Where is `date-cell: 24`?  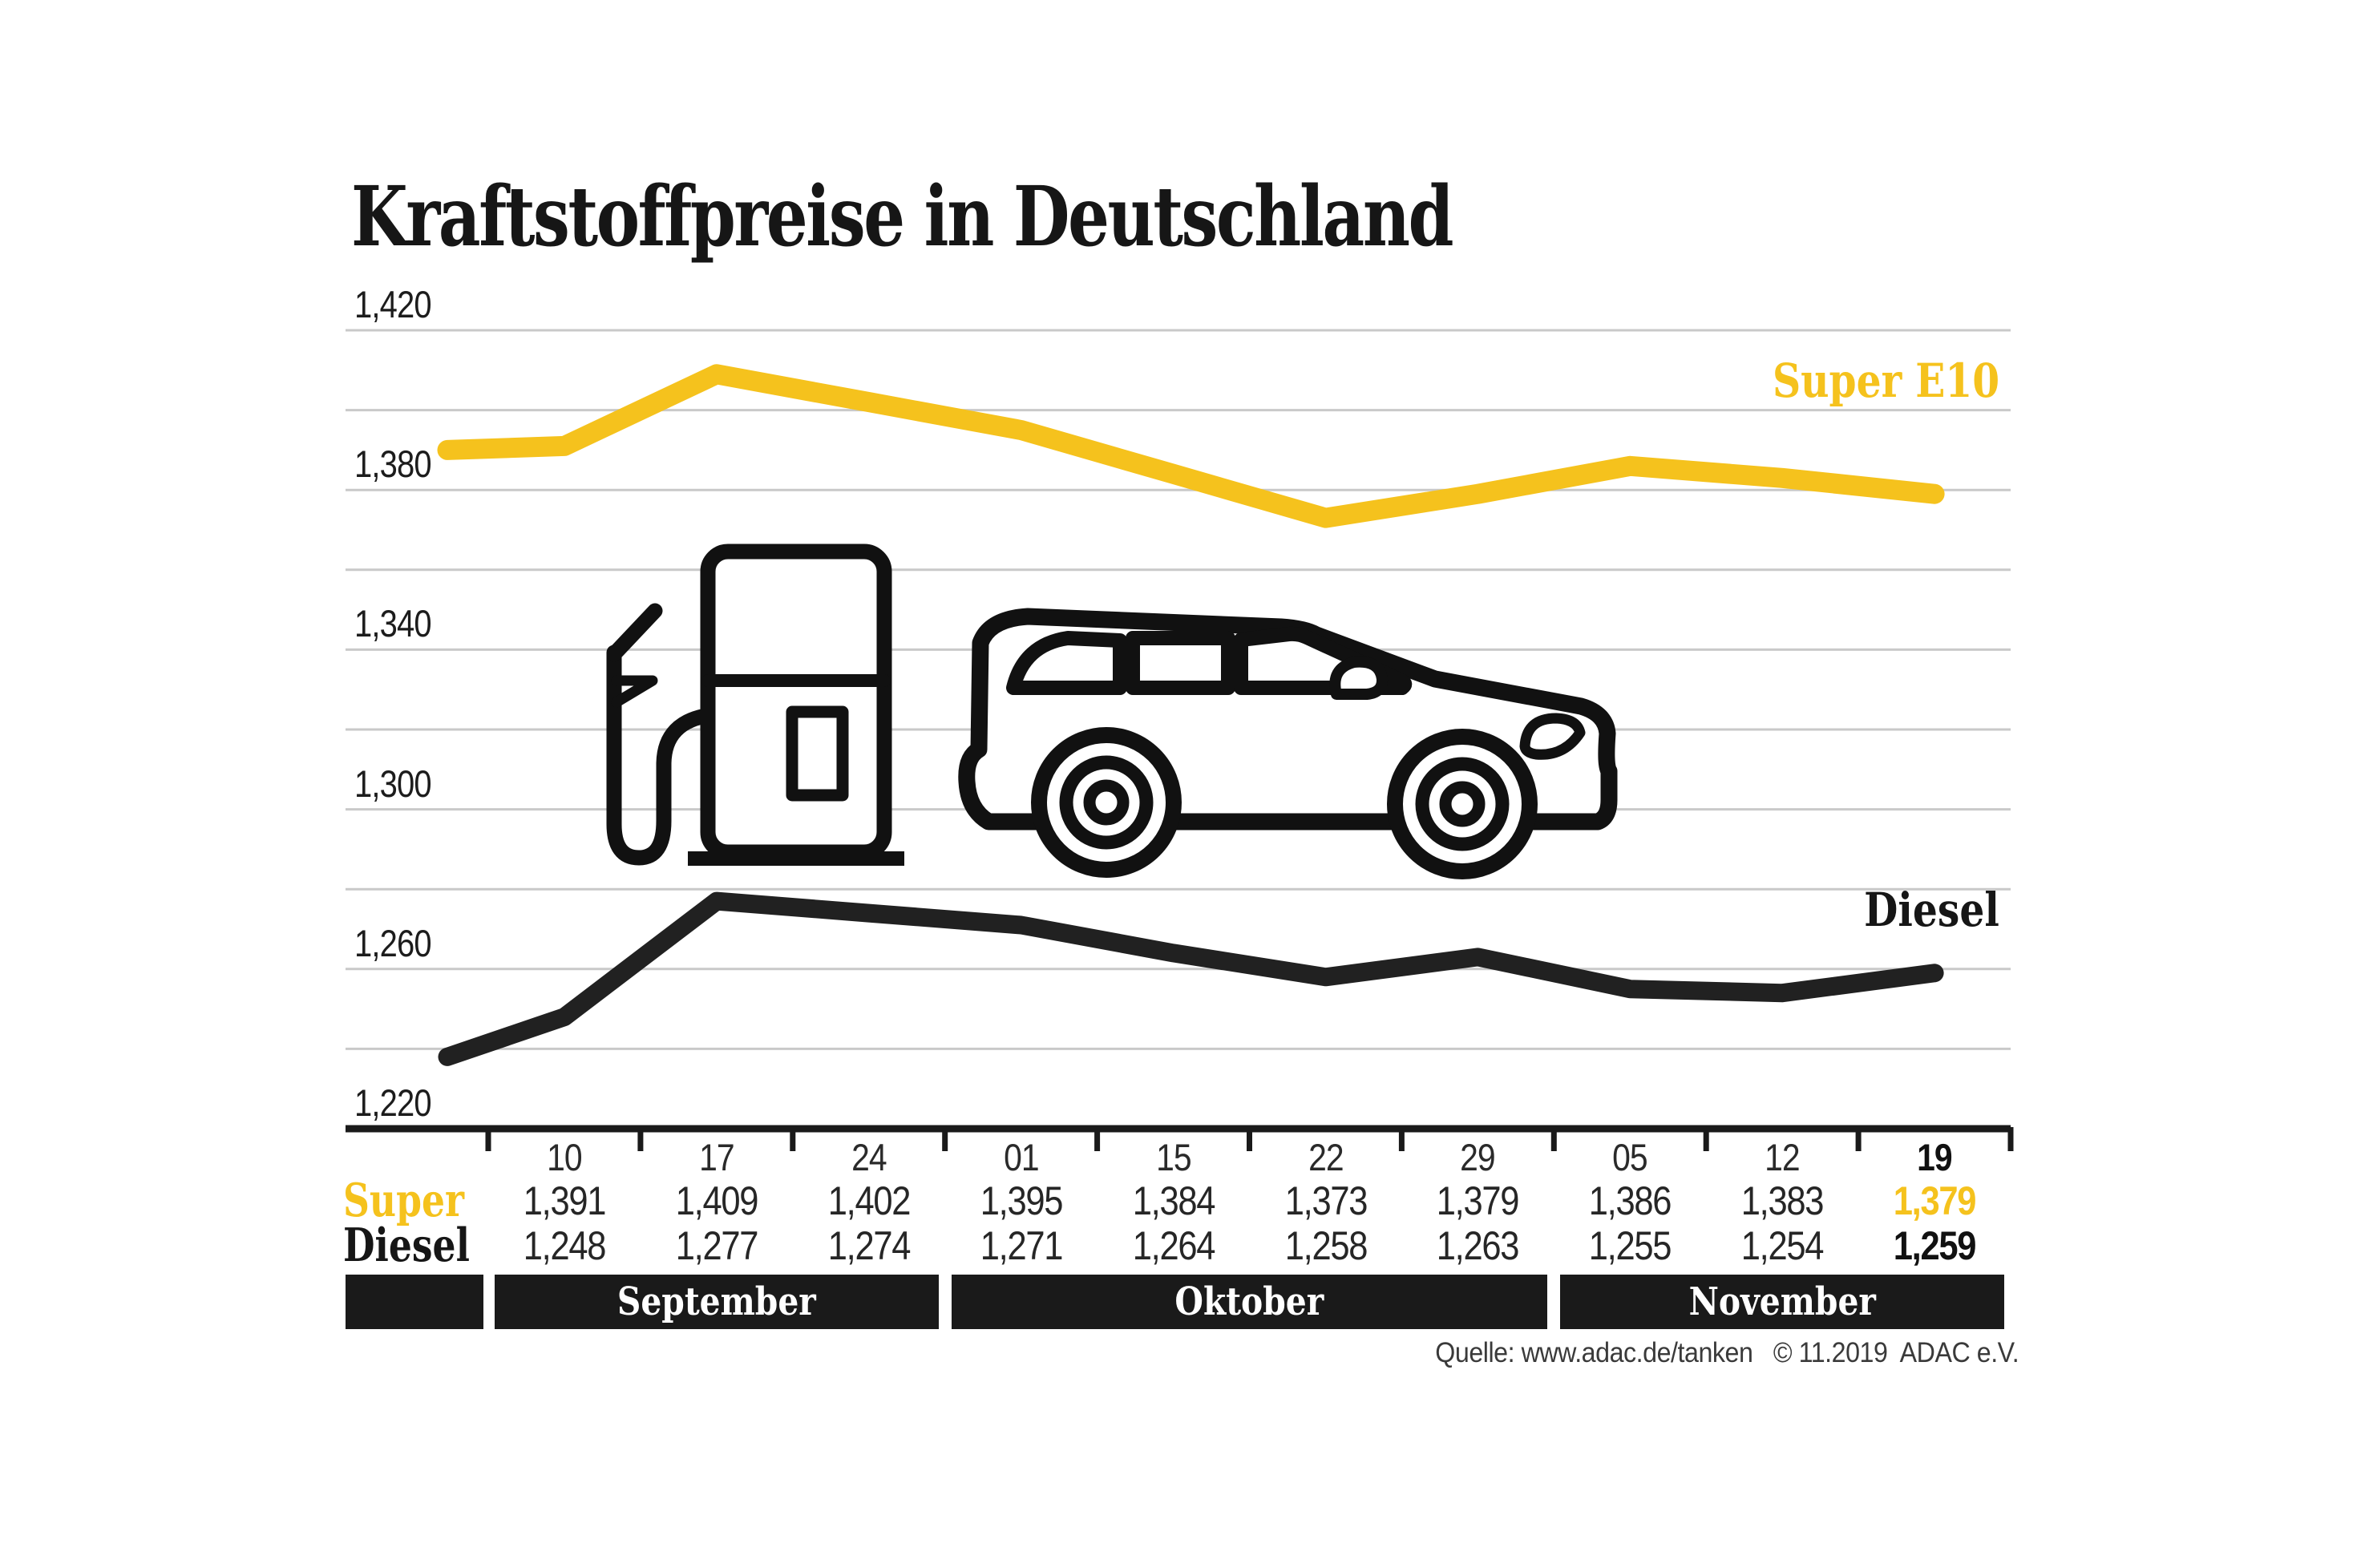
date-cell: 24 is located at coordinates (869, 1157).